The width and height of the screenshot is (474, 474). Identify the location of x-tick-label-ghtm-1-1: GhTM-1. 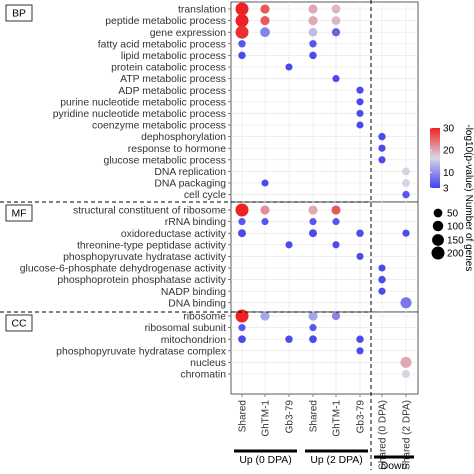
(266, 418).